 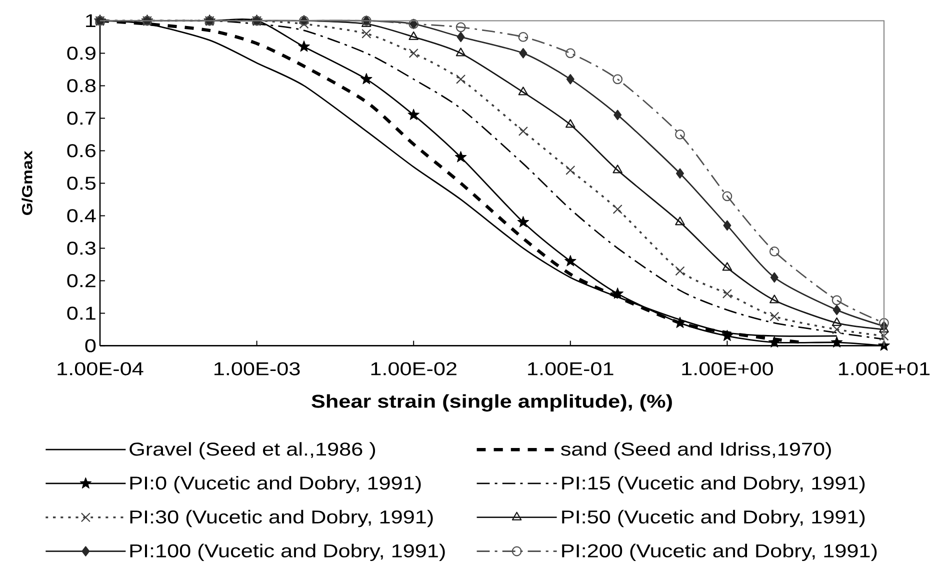 I want to click on y-tick-label: 0, so click(x=90, y=345).